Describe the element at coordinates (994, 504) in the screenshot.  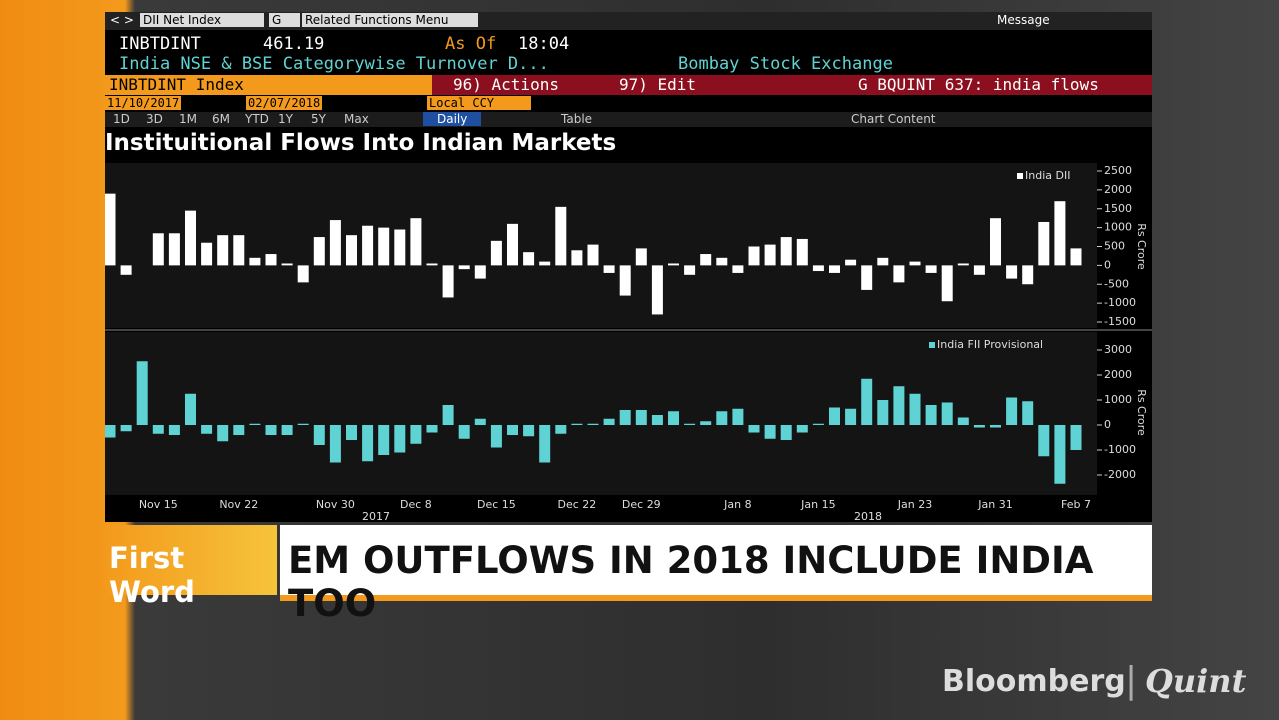
I see `x-tick-label: Jan 31` at that location.